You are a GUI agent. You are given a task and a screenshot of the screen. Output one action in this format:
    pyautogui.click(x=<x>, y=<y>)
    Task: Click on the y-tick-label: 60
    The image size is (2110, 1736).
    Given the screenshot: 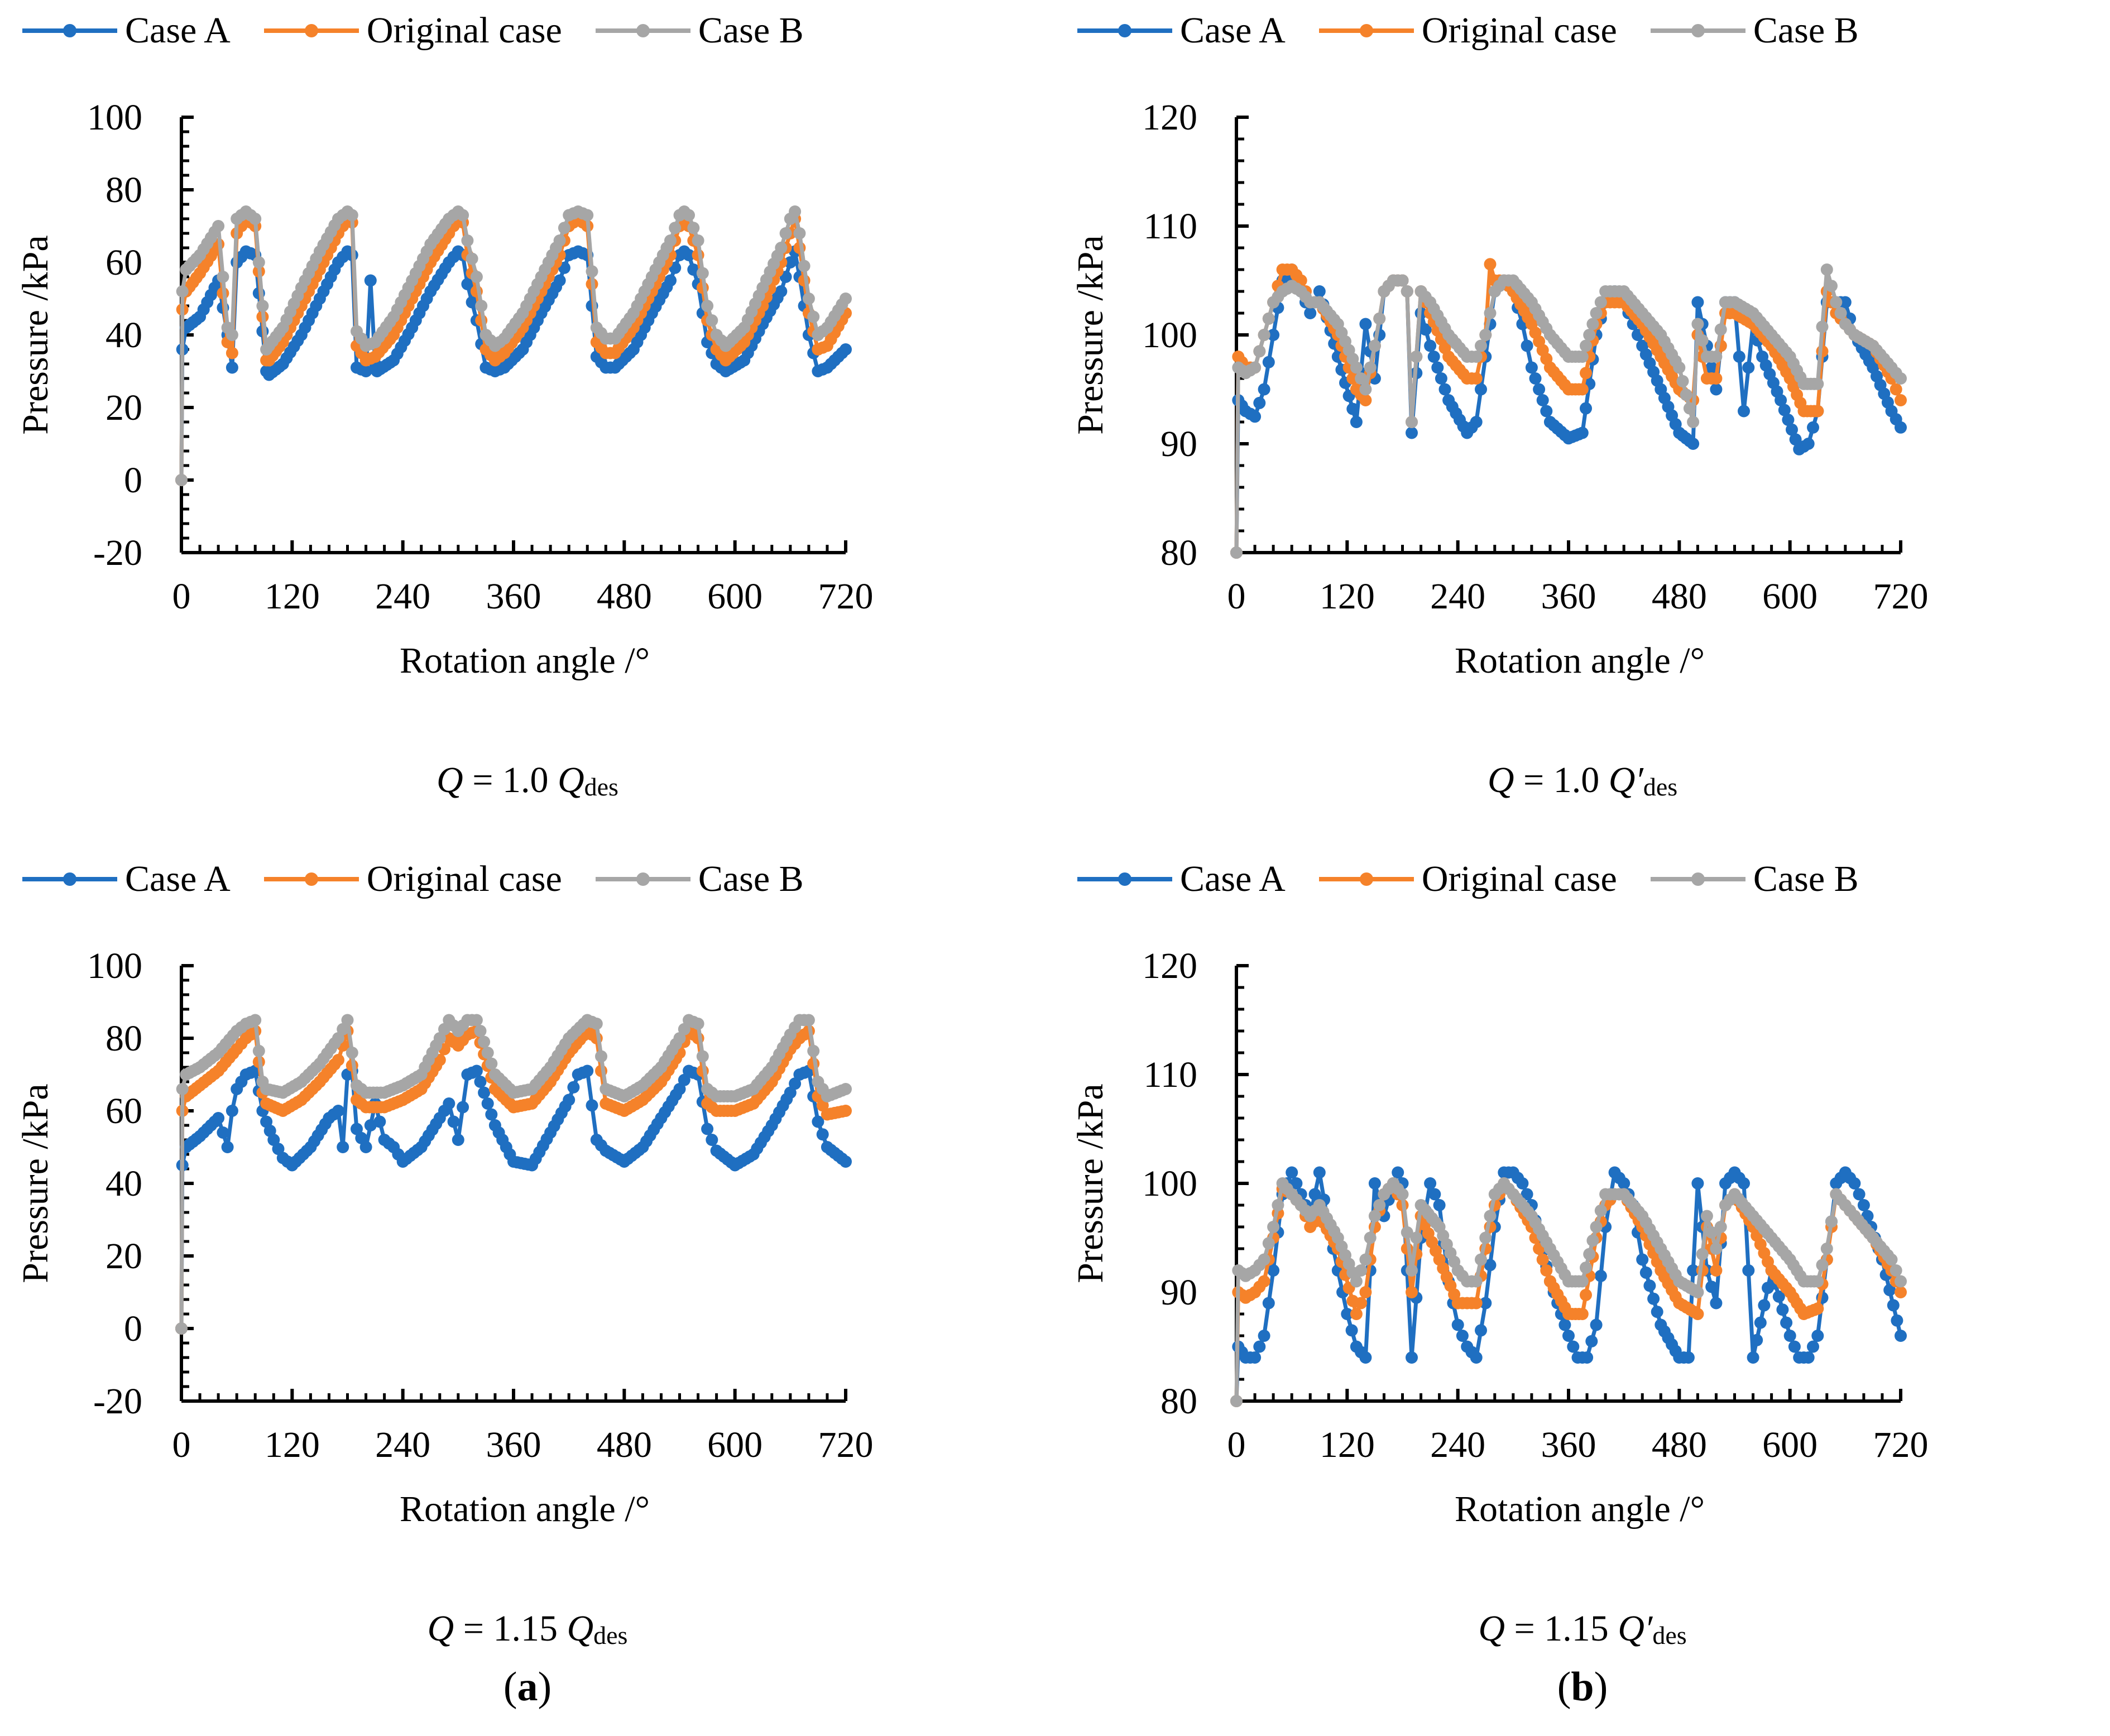 What is the action you would take?
    pyautogui.click(x=124, y=1111)
    